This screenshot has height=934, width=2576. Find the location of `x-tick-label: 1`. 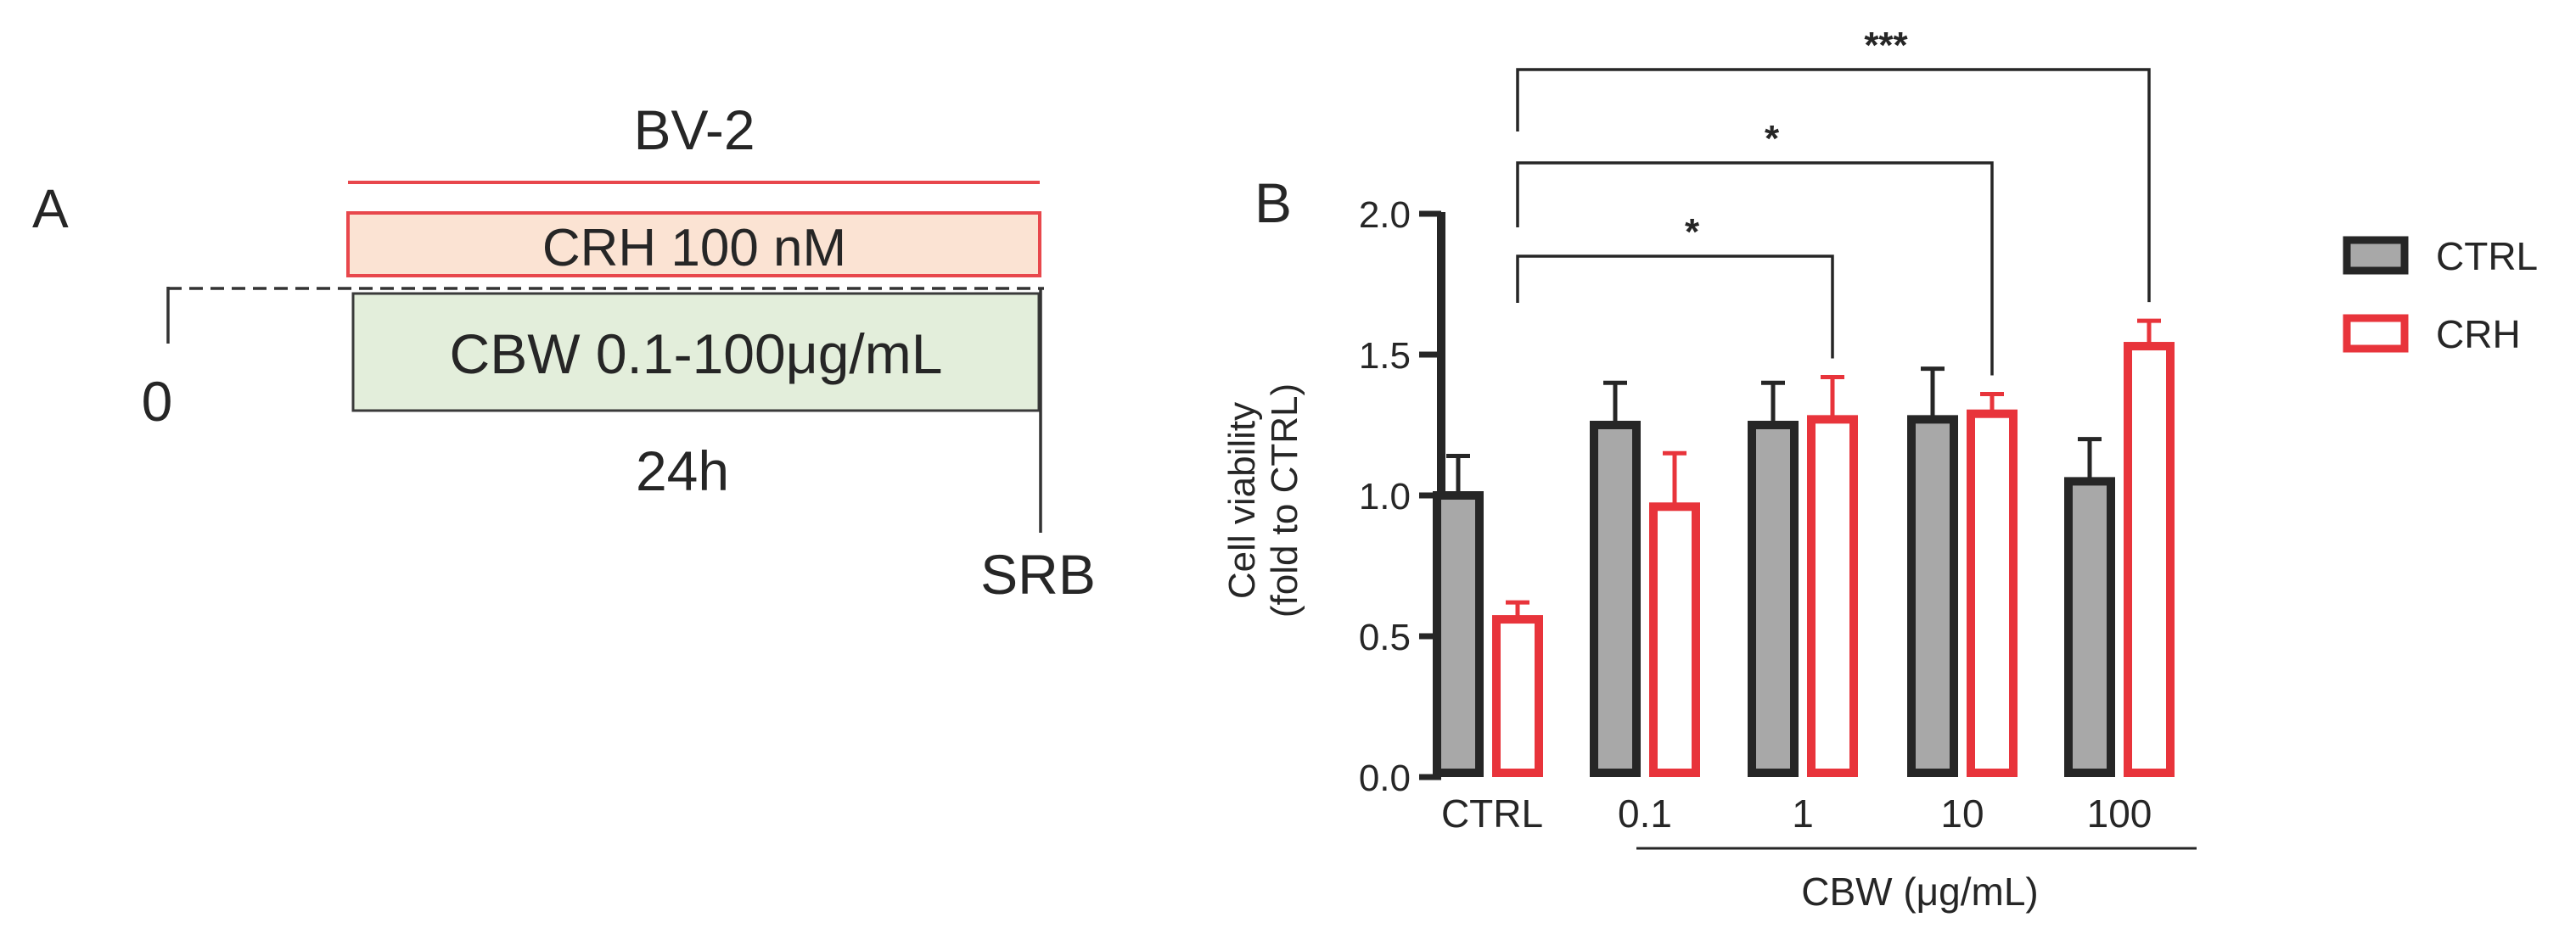

x-tick-label: 1 is located at coordinates (1803, 813).